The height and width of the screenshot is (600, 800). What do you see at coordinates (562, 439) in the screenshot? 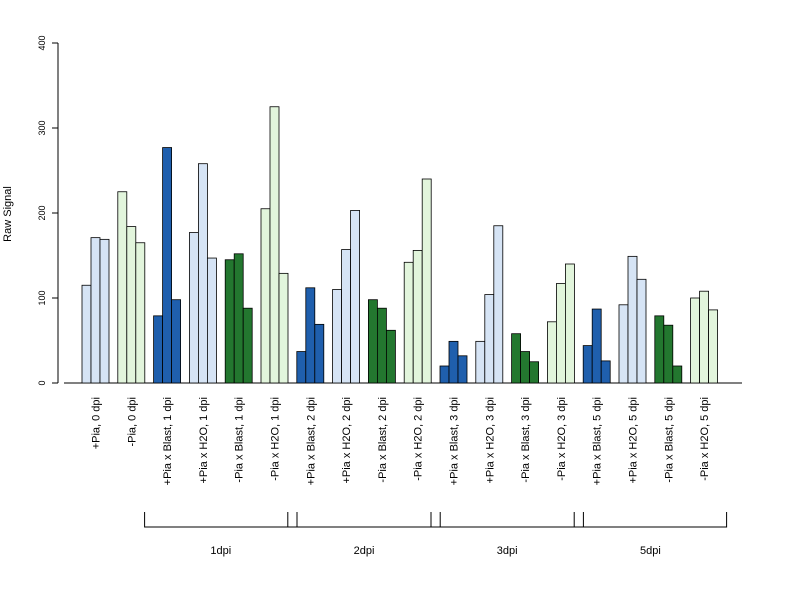
I see `category-label: -Pia x H2O, 3 dpi` at bounding box center [562, 439].